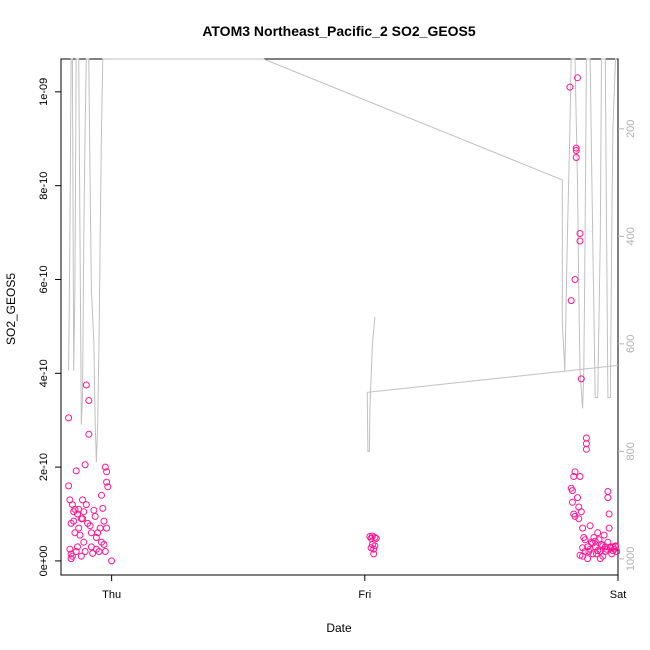 This screenshot has height=650, width=650. Describe the element at coordinates (44, 92) in the screenshot. I see `y-tick-label: 1e-09` at that location.